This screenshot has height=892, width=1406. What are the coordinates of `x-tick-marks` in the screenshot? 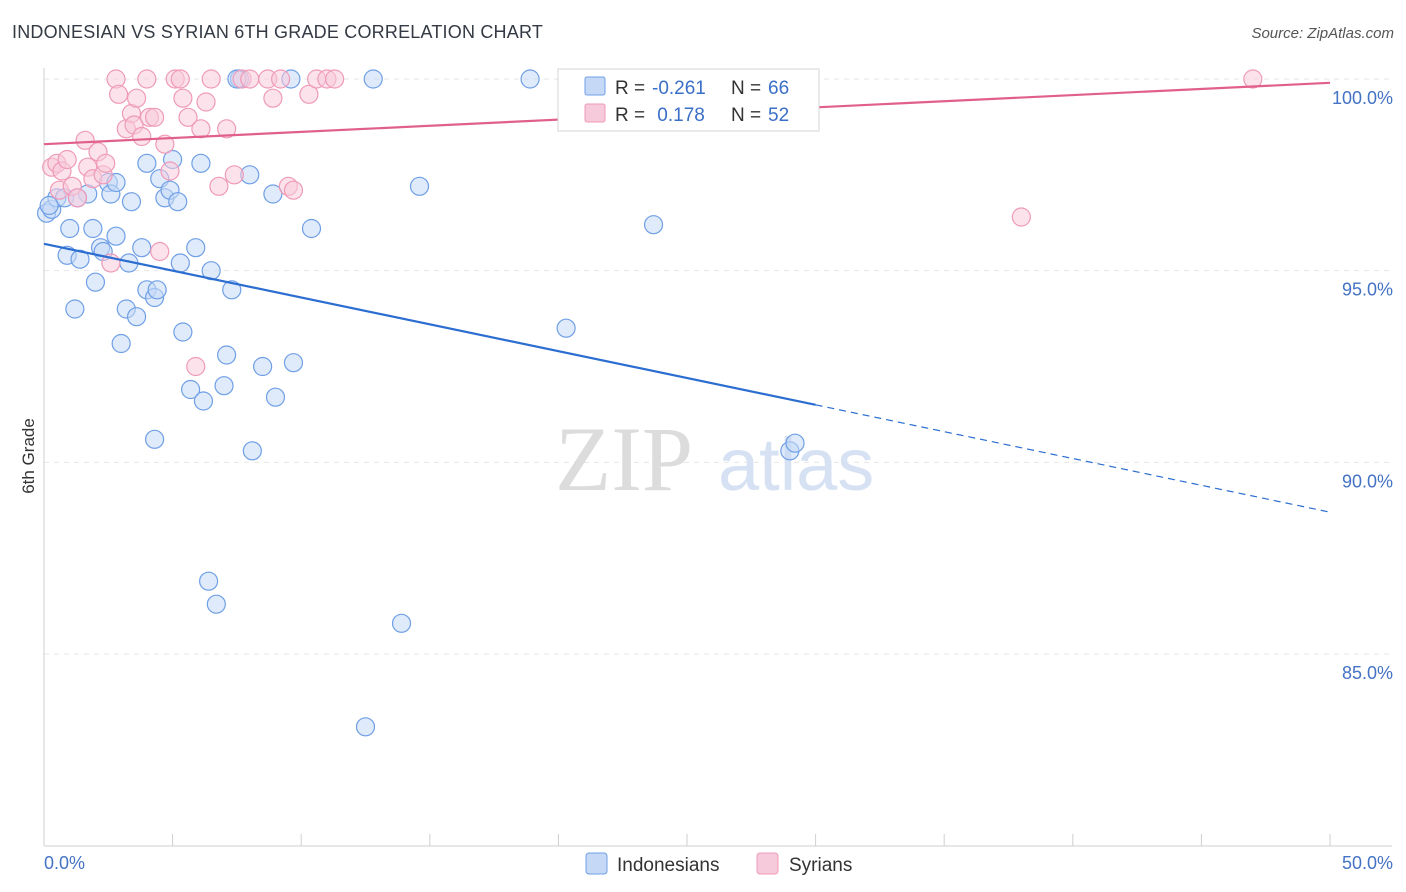 It's located at (687, 840).